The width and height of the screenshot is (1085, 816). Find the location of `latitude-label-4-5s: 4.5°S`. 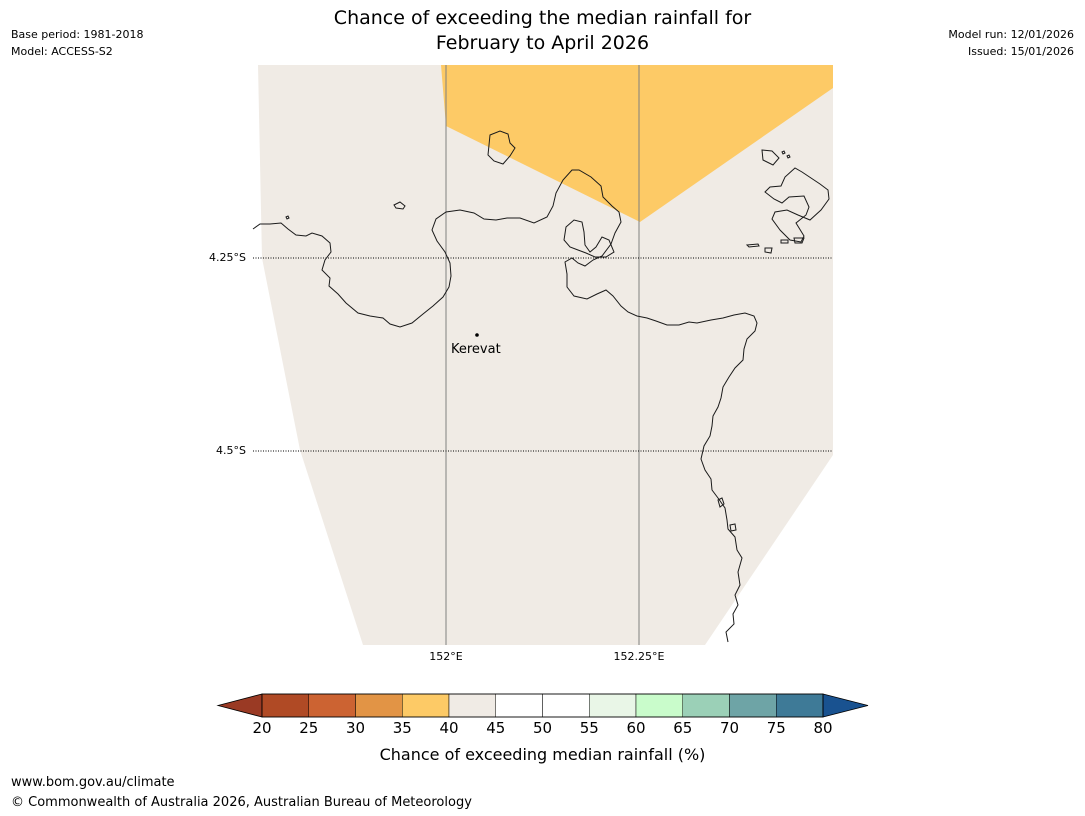

latitude-label-4-5s: 4.5°S is located at coordinates (231, 450).